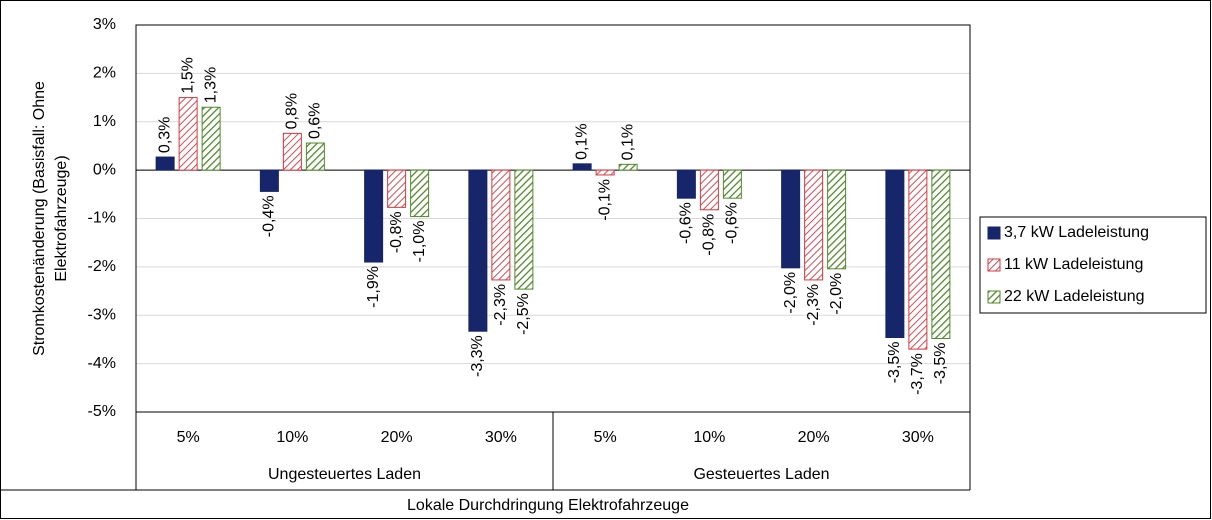 The image size is (1212, 520). I want to click on value-label: 1,3%, so click(210, 85).